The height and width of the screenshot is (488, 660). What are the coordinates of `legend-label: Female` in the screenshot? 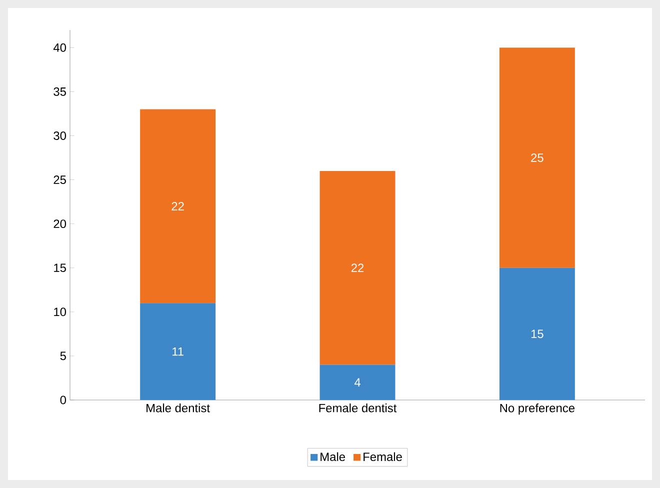 It's located at (383, 457).